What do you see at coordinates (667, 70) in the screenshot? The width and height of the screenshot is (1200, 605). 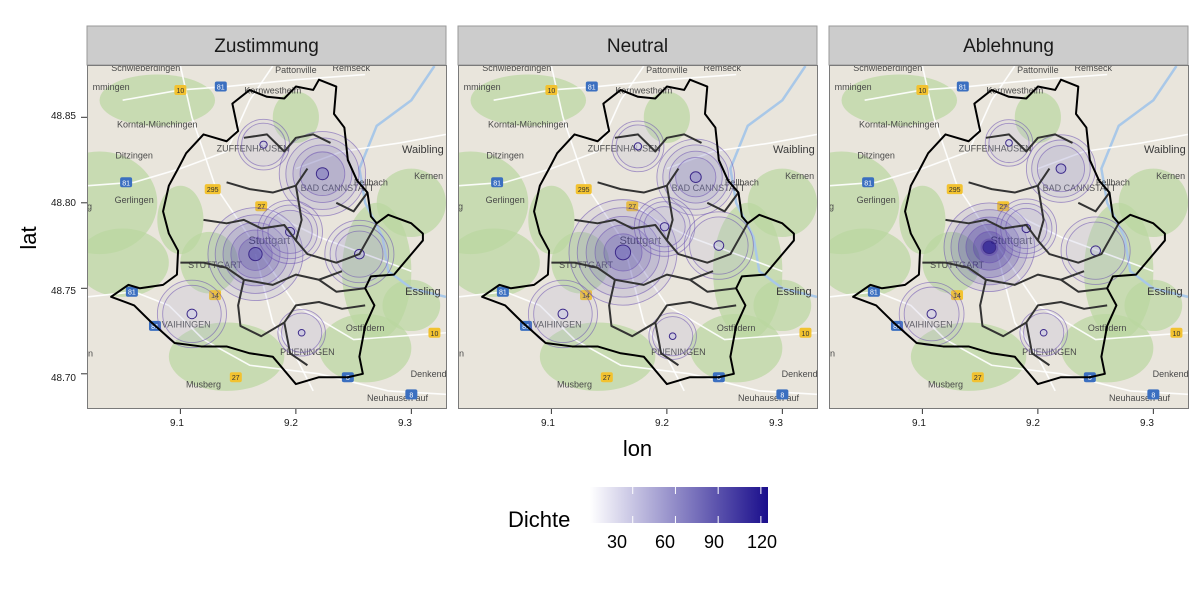 I see `lbl-pattonville: Pattonville` at bounding box center [667, 70].